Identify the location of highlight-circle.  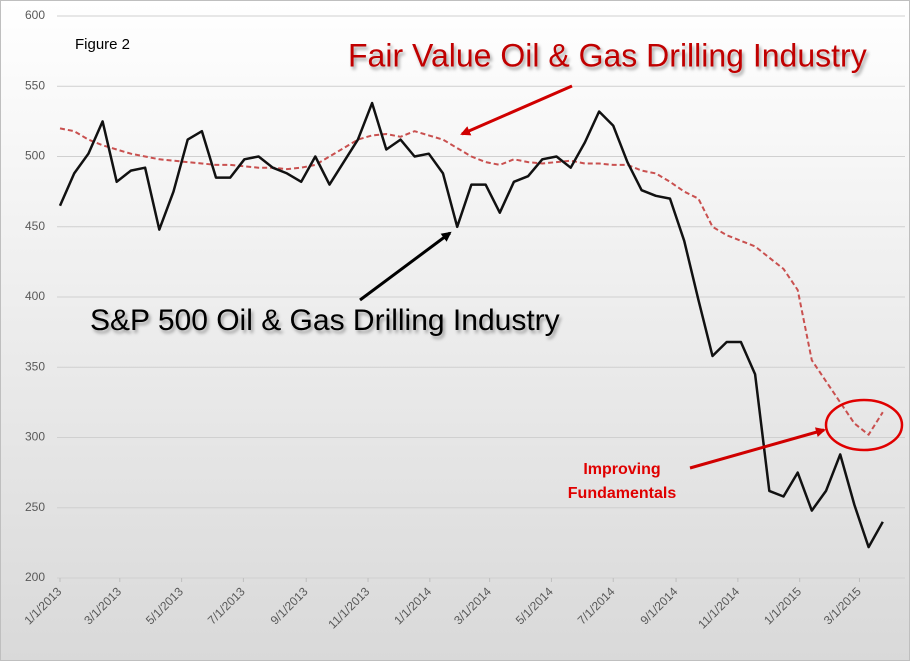
(864, 425).